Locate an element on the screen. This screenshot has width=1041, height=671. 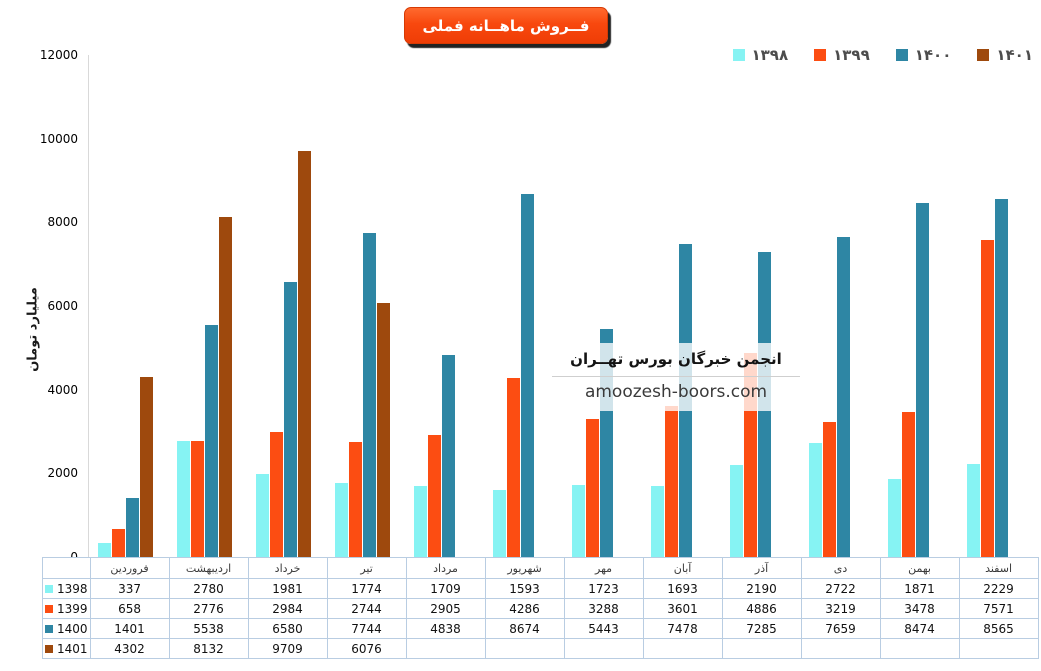
bar-1399-آبان is located at coordinates (671, 481).